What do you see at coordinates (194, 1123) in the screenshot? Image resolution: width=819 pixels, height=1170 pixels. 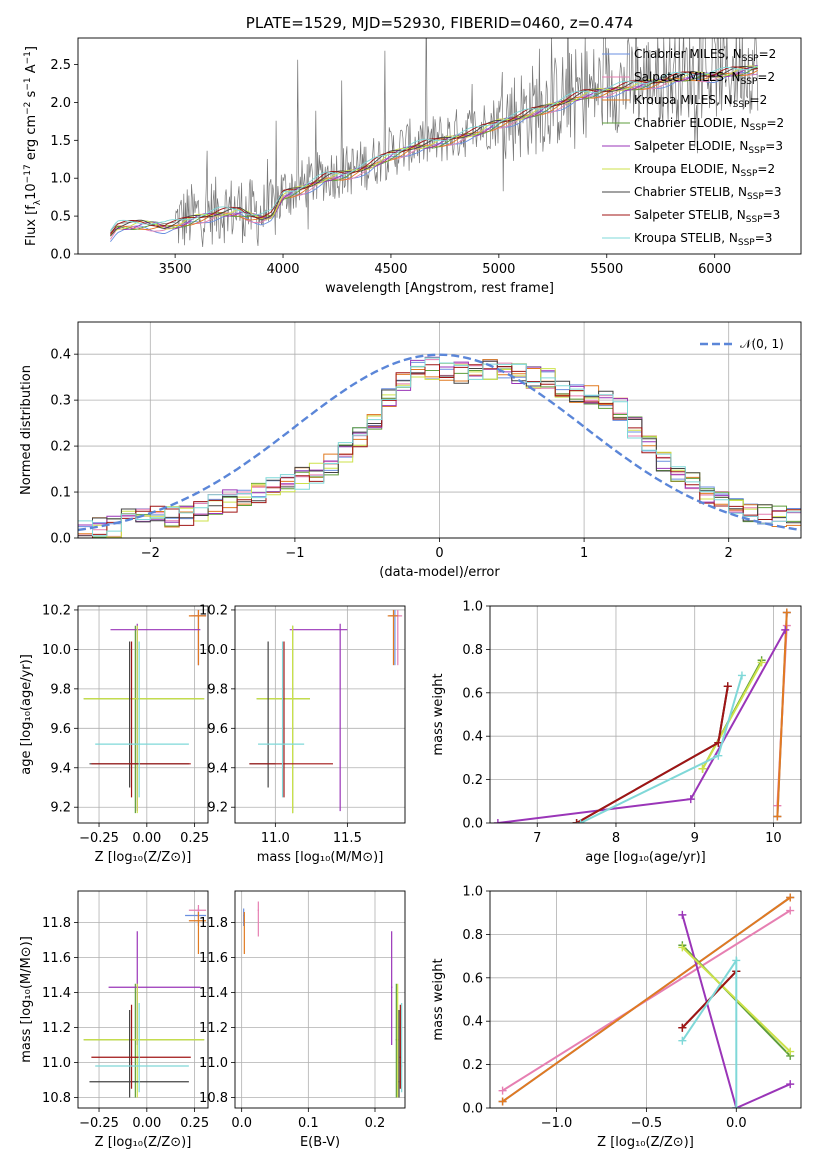 I see `x-tick-label: 0.25` at bounding box center [194, 1123].